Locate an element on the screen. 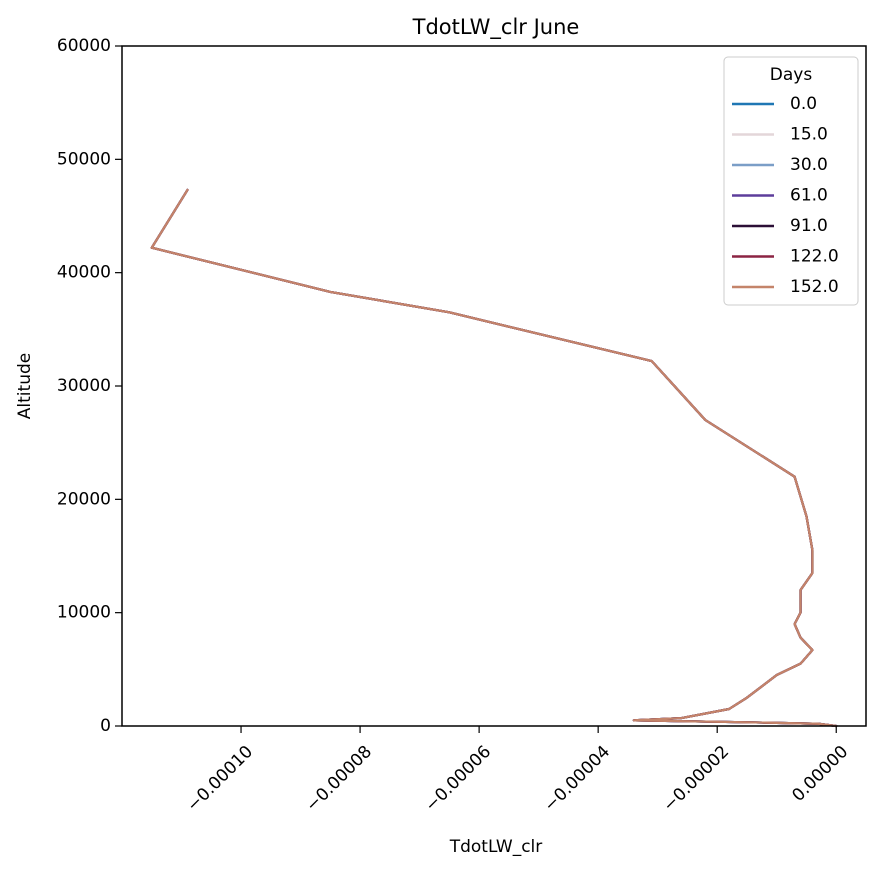  legend-label: 122.0 is located at coordinates (814, 257).